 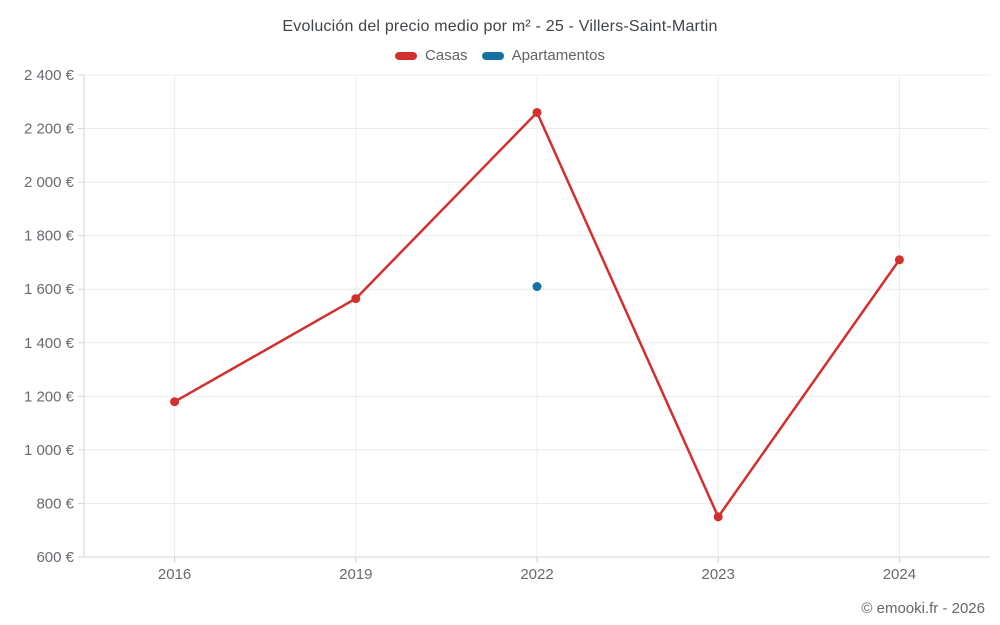 What do you see at coordinates (558, 55) in the screenshot?
I see `legend-label-apartamentos: Apartamentos` at bounding box center [558, 55].